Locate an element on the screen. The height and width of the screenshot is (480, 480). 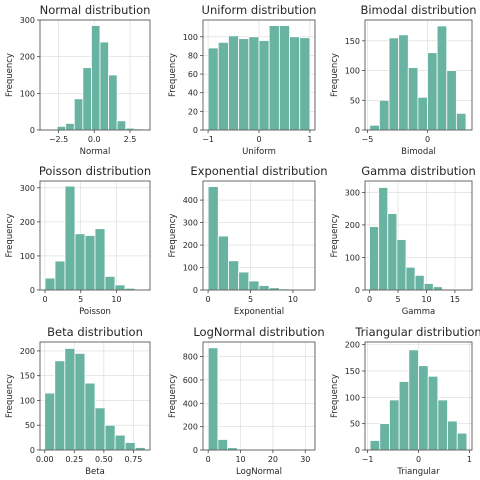
chart-title: Triangular distribution is located at coordinates (417, 332).